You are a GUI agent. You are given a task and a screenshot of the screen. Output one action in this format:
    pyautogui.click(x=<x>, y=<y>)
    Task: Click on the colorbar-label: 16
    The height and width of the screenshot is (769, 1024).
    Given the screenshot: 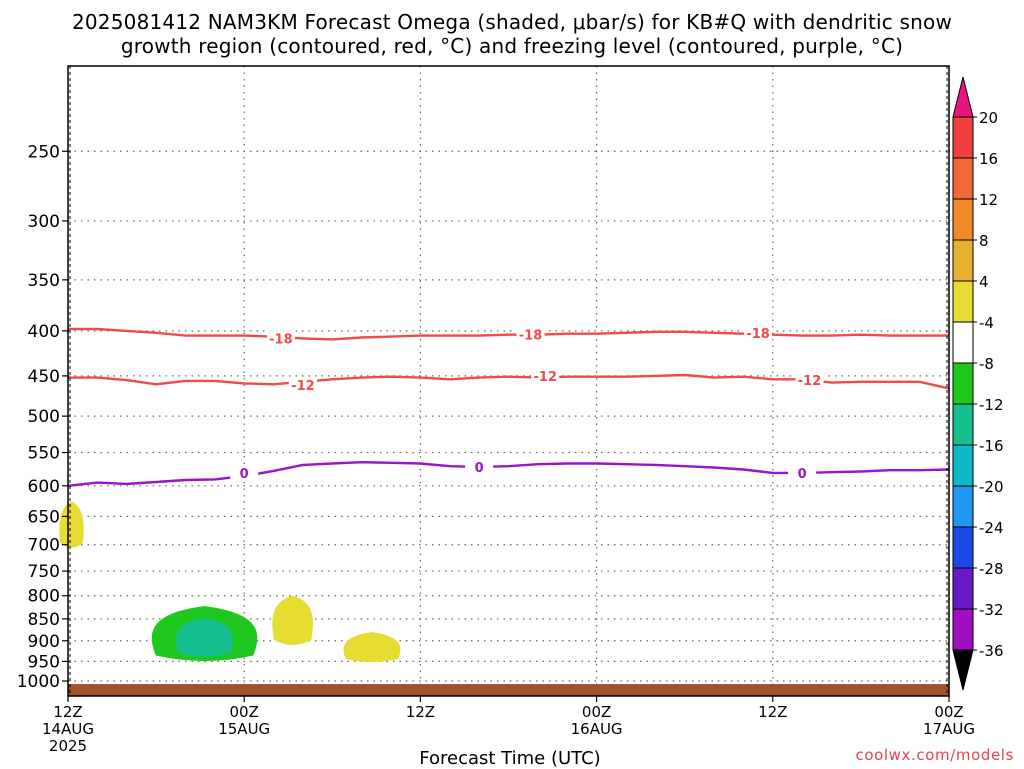 What is the action you would take?
    pyautogui.click(x=988, y=159)
    